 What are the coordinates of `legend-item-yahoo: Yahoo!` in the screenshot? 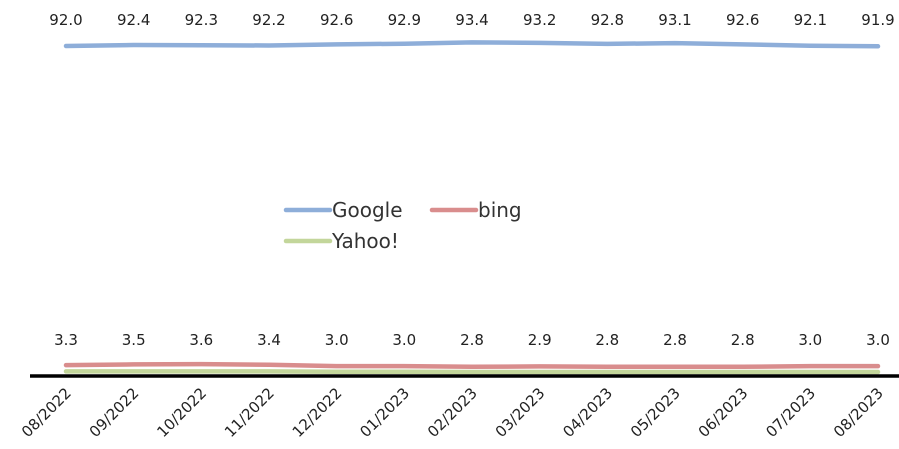 It's located at (341, 241).